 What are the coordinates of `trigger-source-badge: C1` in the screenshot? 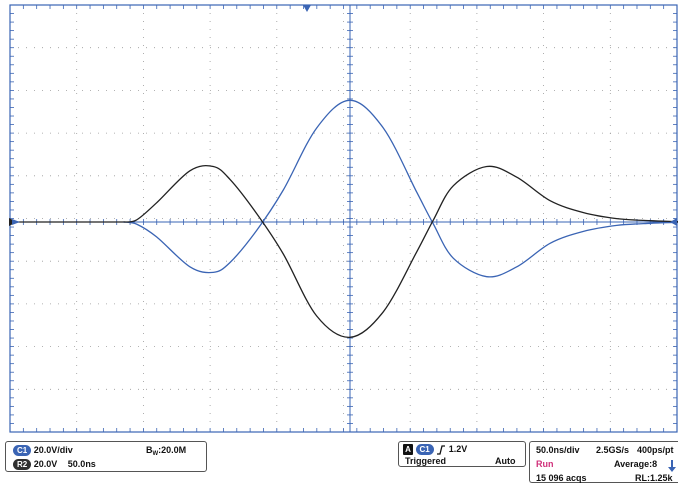 It's located at (424, 450).